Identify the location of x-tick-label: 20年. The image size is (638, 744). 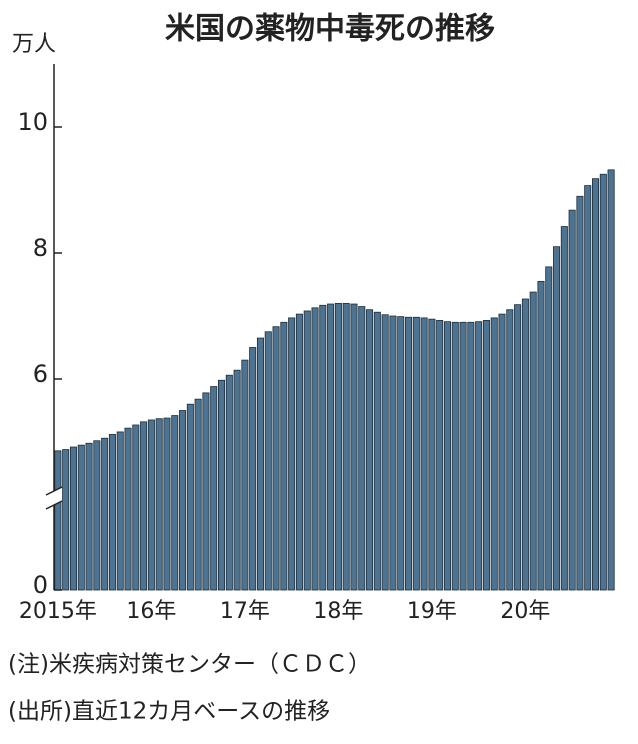
(525, 611).